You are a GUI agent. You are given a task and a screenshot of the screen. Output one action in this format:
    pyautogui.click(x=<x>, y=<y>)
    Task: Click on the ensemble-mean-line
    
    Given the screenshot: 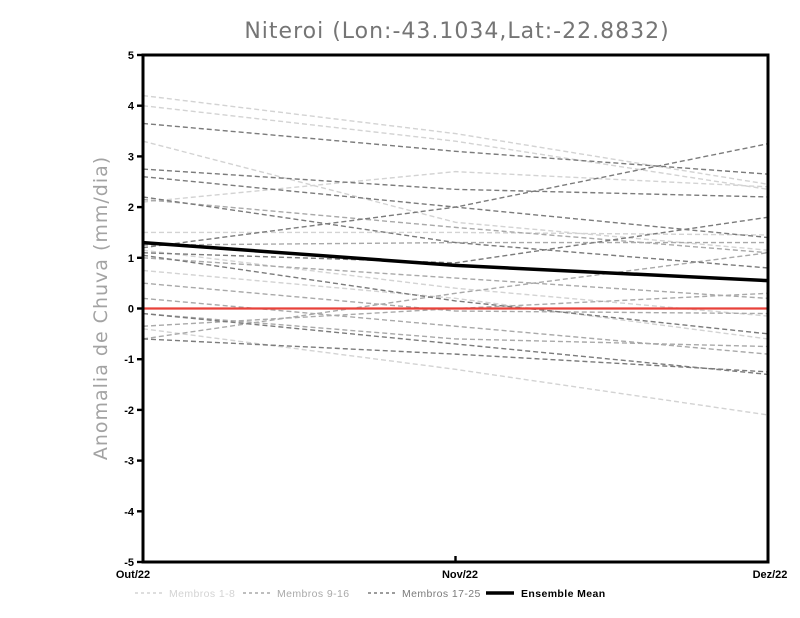 What is the action you would take?
    pyautogui.click(x=455, y=261)
    